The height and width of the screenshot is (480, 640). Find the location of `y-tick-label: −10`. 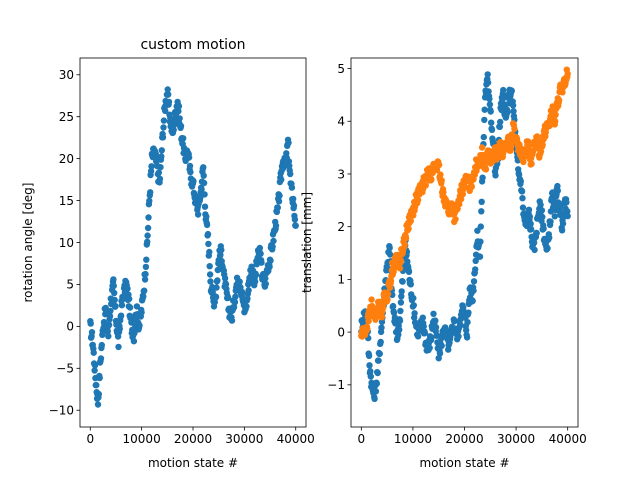

y-tick-label: −10 is located at coordinates (61, 411).